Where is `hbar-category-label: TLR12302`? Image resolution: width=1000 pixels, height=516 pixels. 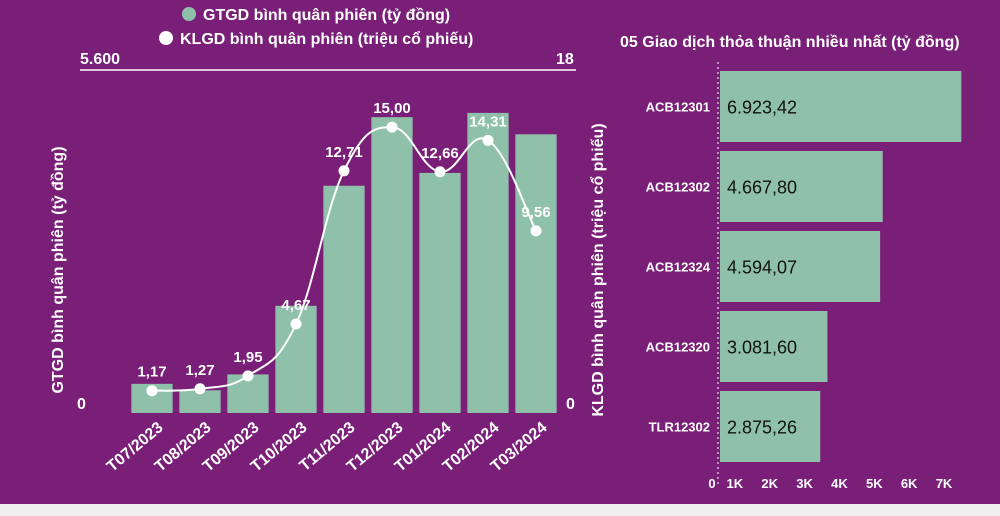 hbar-category-label: TLR12302 is located at coordinates (679, 427).